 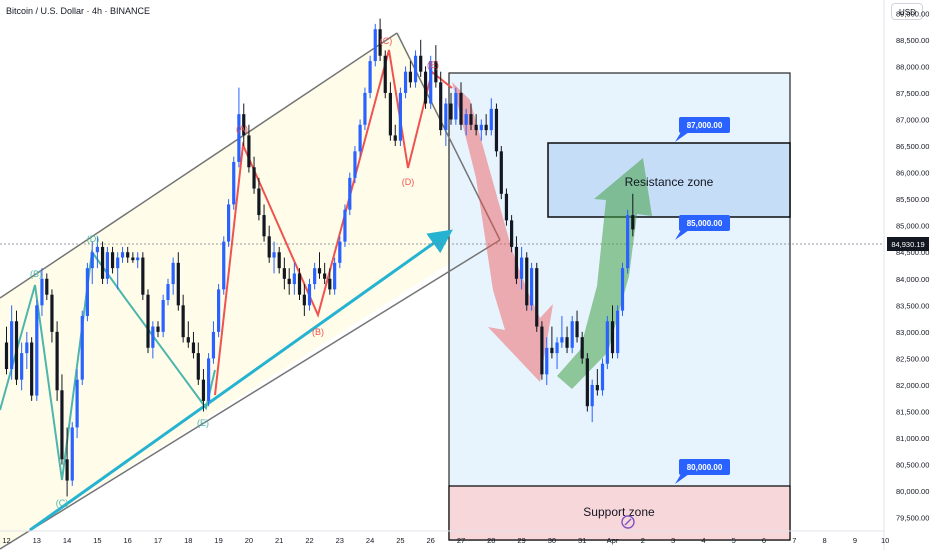 I want to click on resistance-zone-rect, so click(x=669, y=180).